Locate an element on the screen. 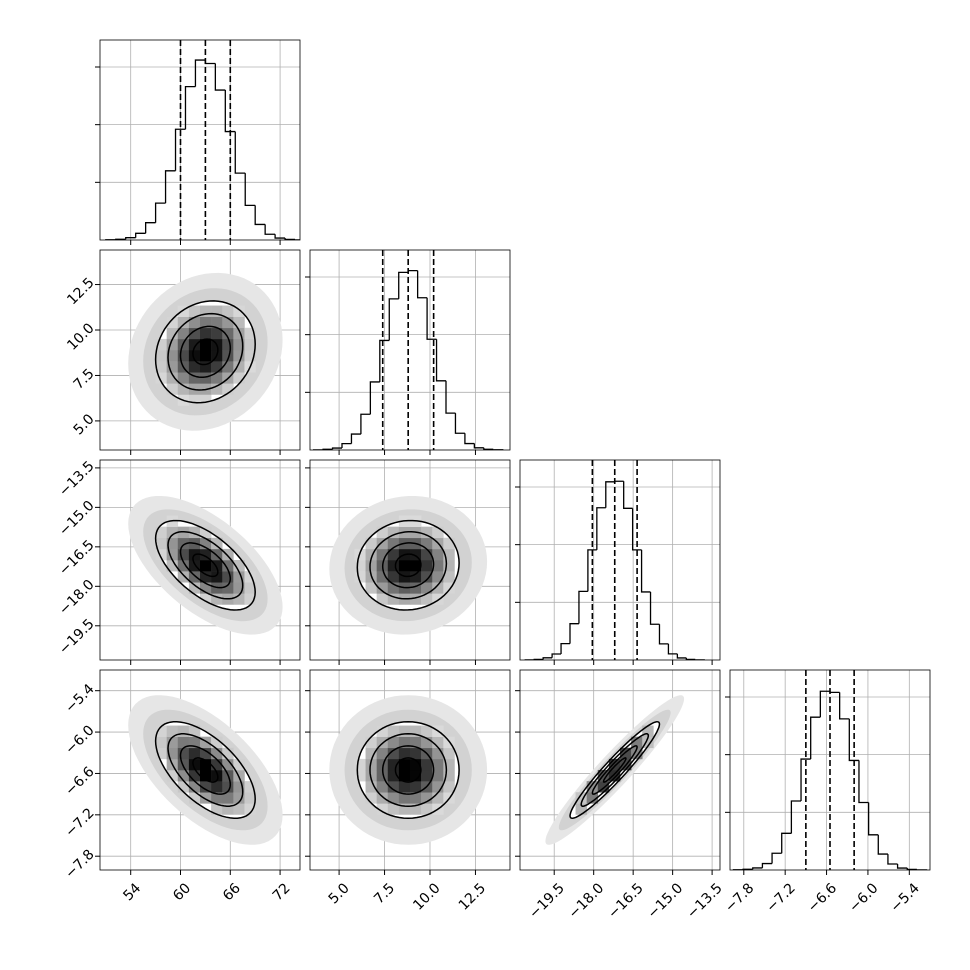 The height and width of the screenshot is (970, 970). y-tick-label: −6.6 is located at coordinates (79, 781).